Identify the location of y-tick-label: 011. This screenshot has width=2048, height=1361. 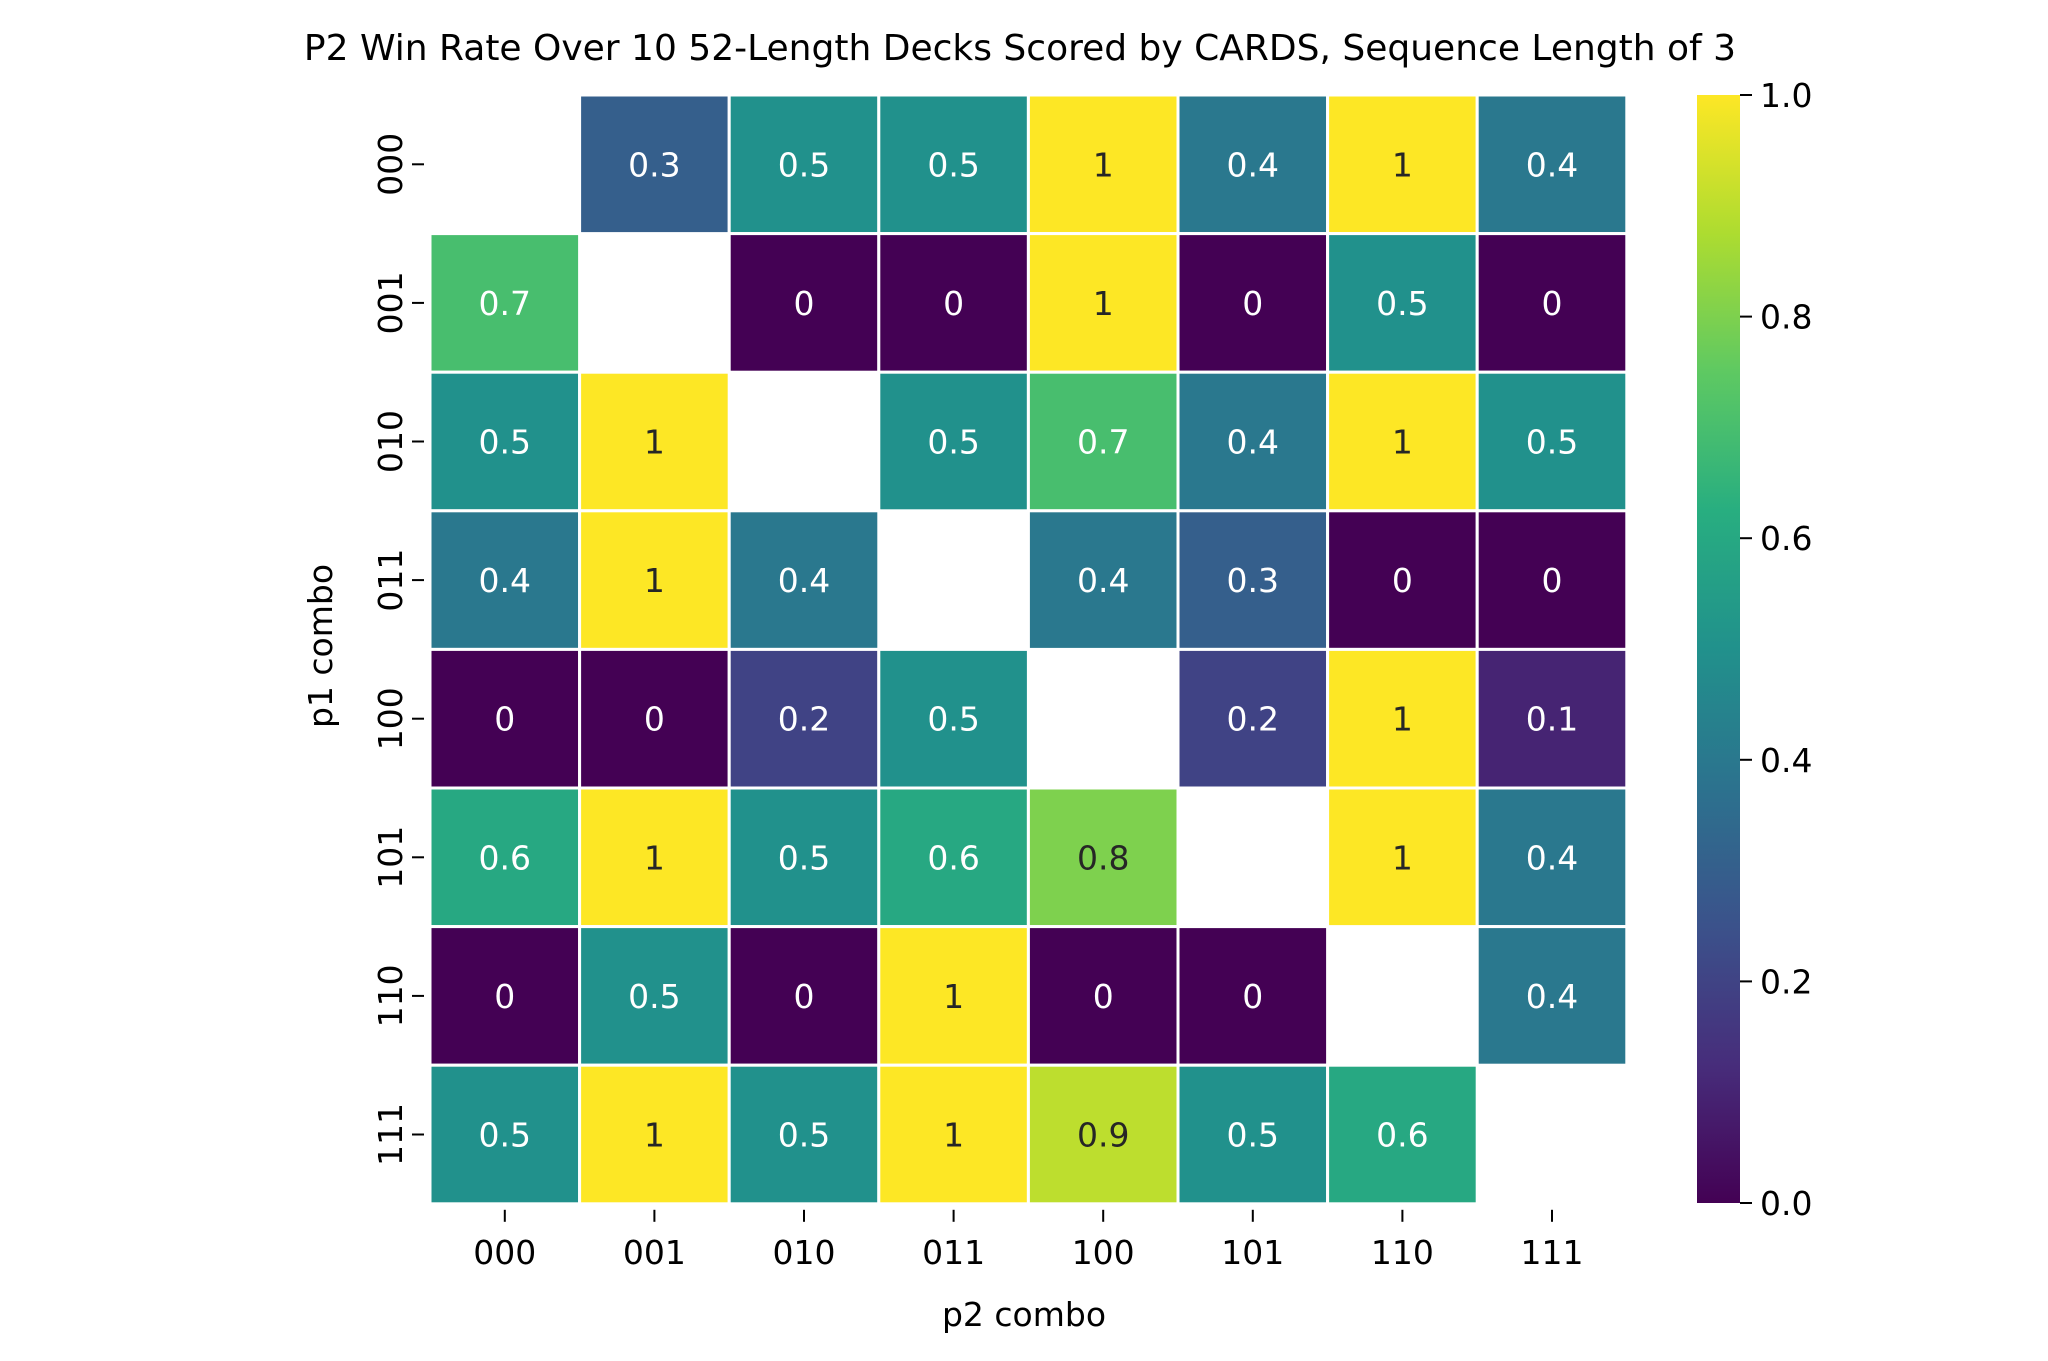
(390, 580).